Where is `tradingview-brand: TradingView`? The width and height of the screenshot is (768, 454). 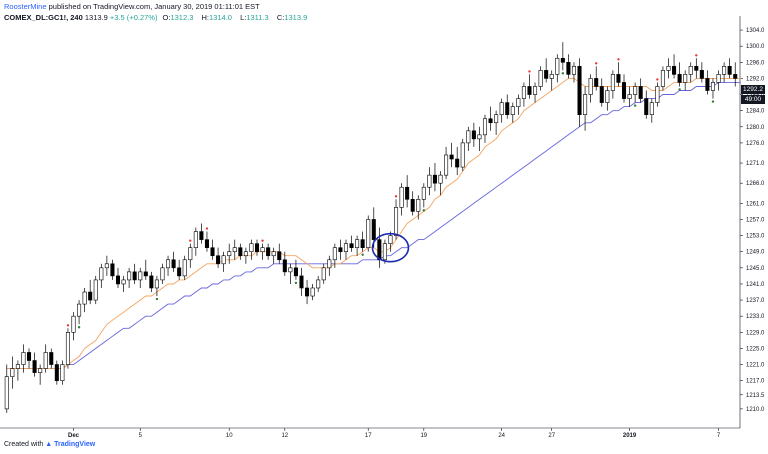
tradingview-brand: TradingView is located at coordinates (75, 444).